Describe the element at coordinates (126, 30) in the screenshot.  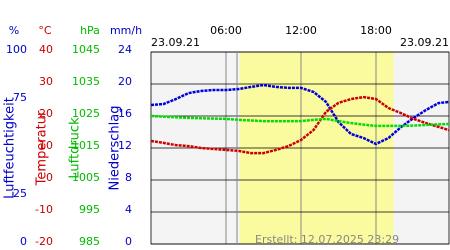
I see `axis-unit: mm/h` at that location.